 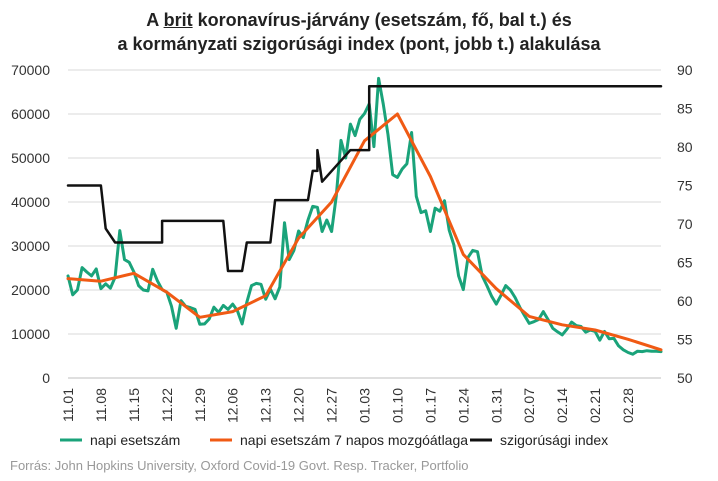 I want to click on x-tick-label: 02.28, so click(x=628, y=405).